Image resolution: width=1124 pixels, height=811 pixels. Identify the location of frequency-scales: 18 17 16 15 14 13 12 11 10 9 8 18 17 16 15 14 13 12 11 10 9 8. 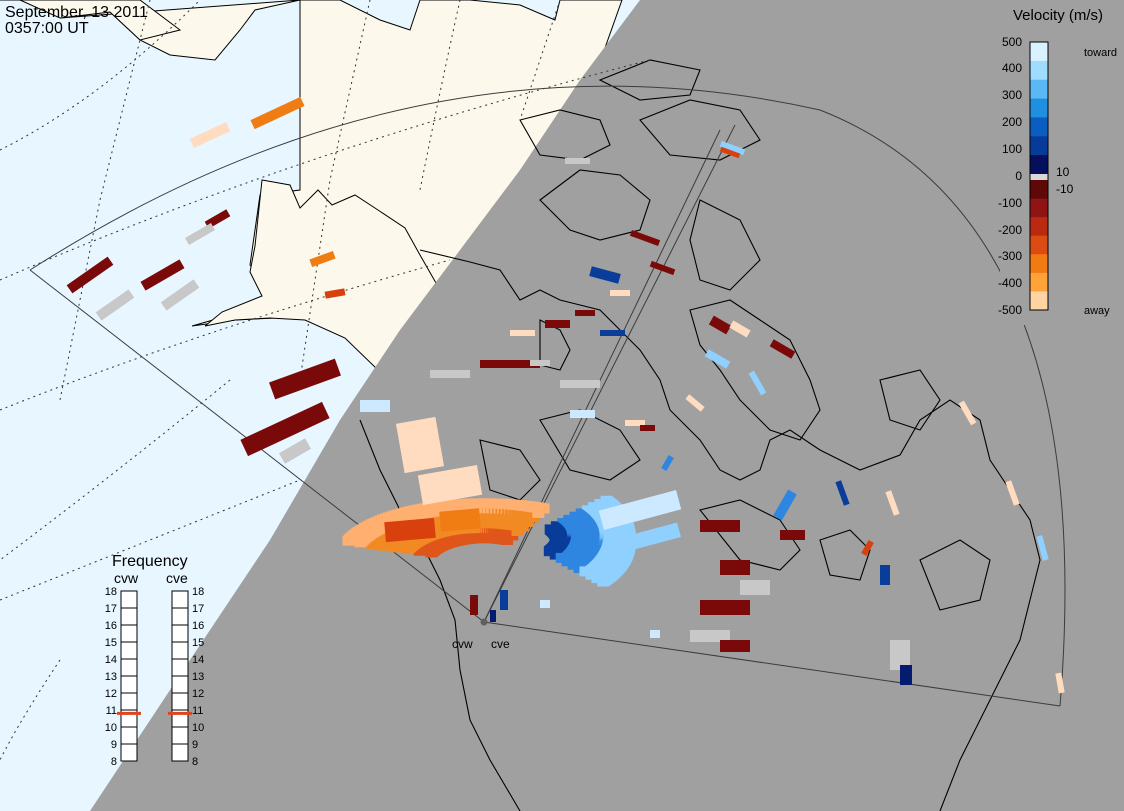
(155, 677).